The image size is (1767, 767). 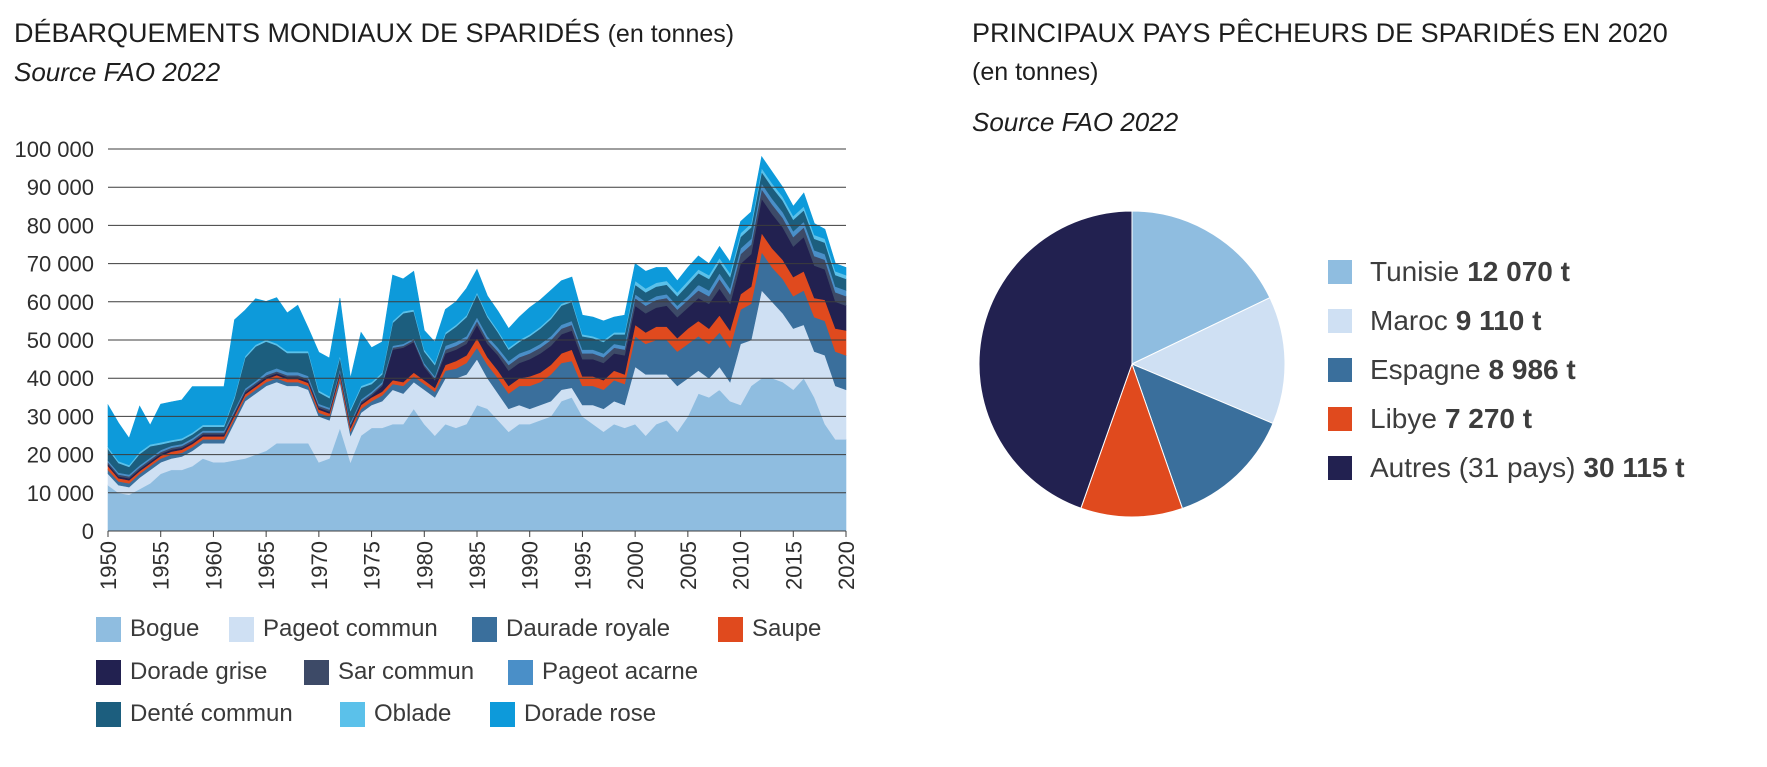 What do you see at coordinates (60, 340) in the screenshot?
I see `y-tick-label: 50 000` at bounding box center [60, 340].